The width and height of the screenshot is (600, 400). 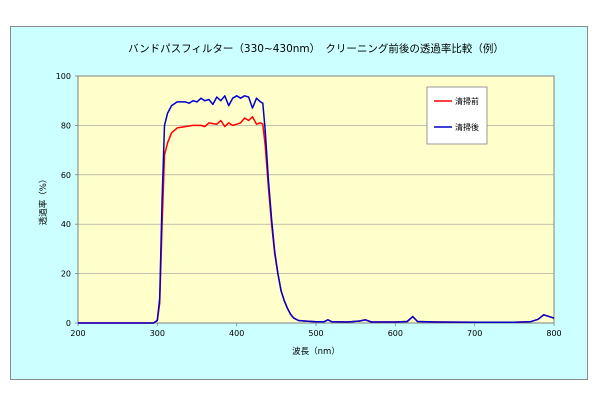 I want to click on x-tick-label-300: 300, so click(x=157, y=333).